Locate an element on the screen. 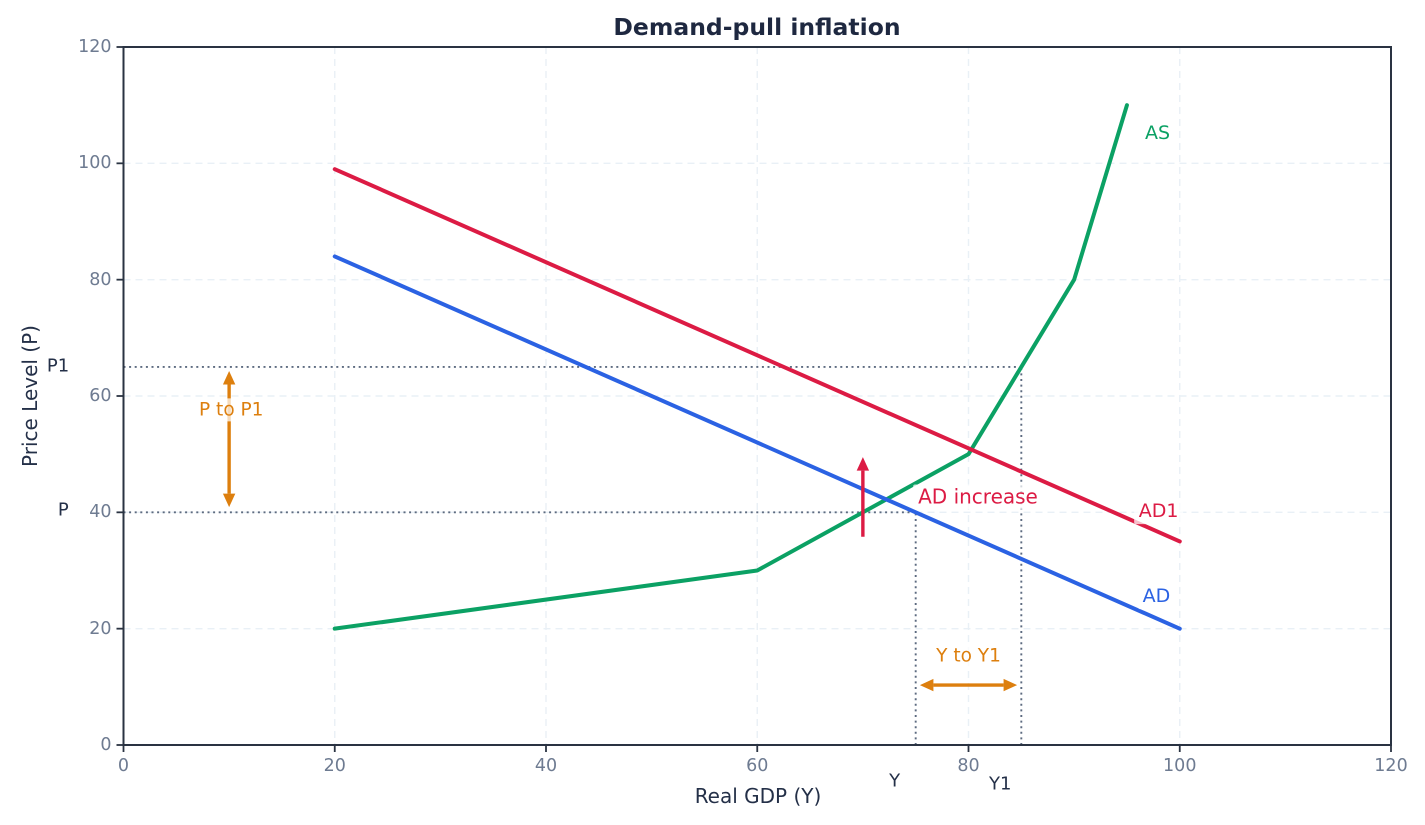  y-tick-label-120: 120 is located at coordinates (95, 46).